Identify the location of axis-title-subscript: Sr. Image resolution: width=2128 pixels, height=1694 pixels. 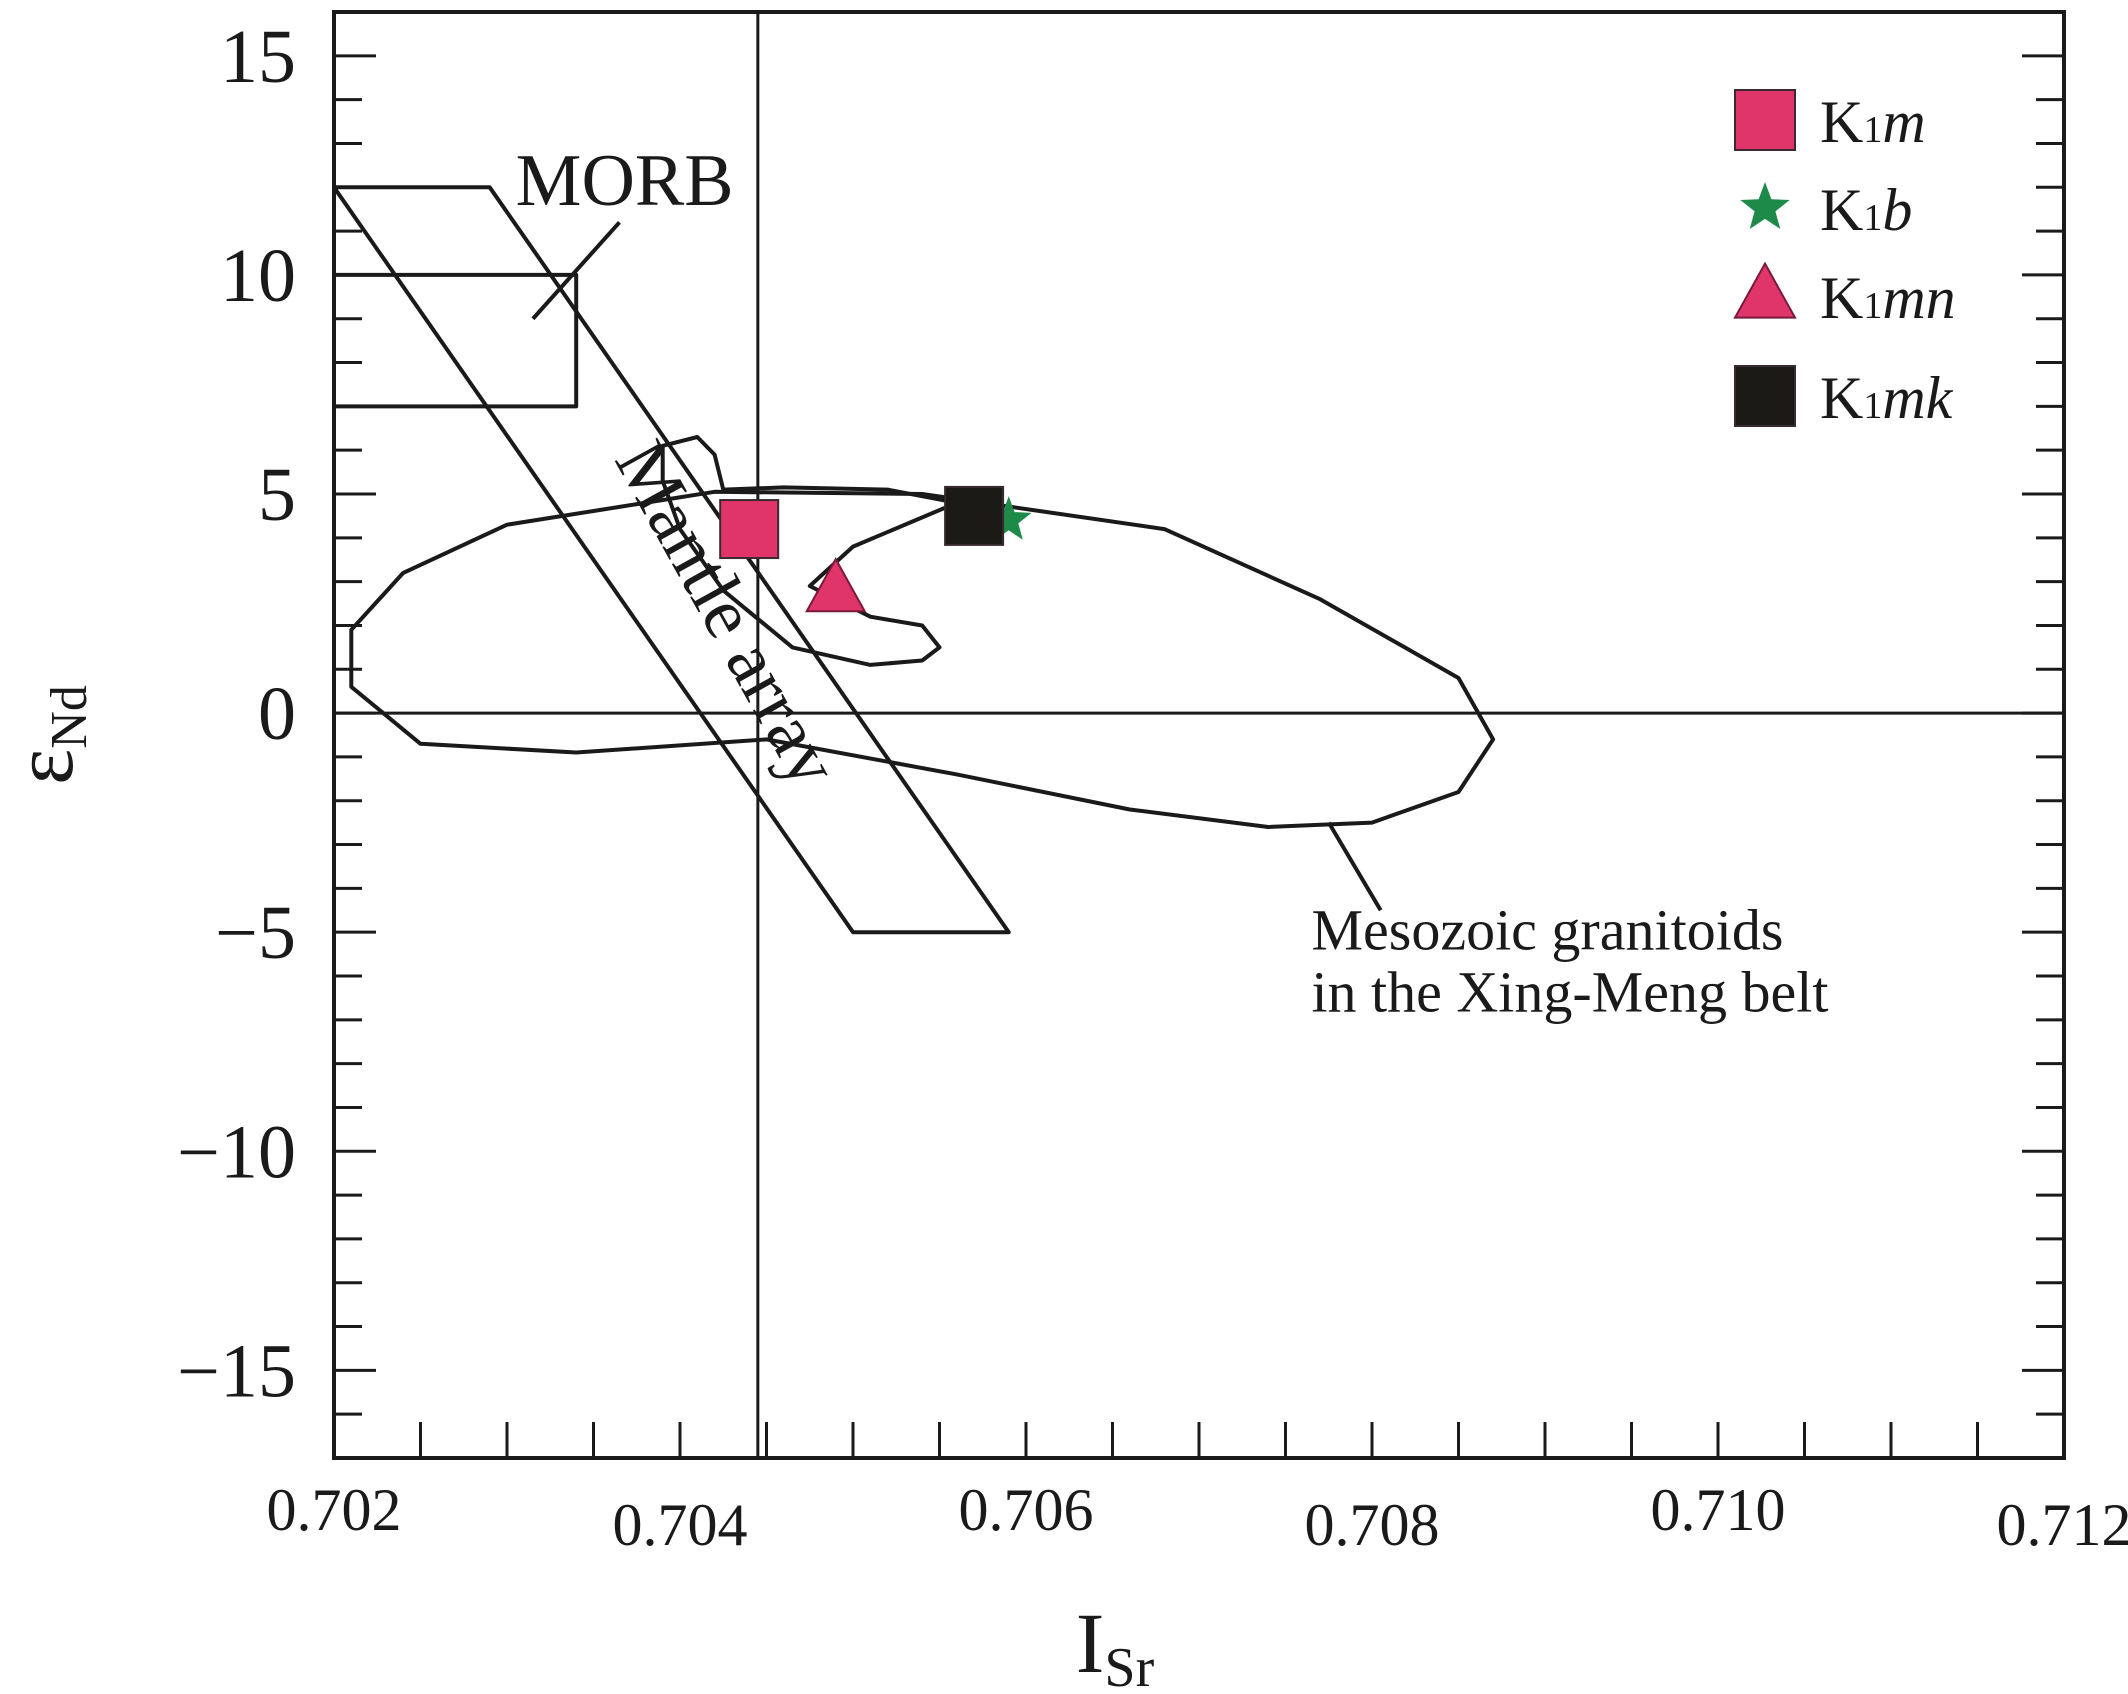
(1129, 1665).